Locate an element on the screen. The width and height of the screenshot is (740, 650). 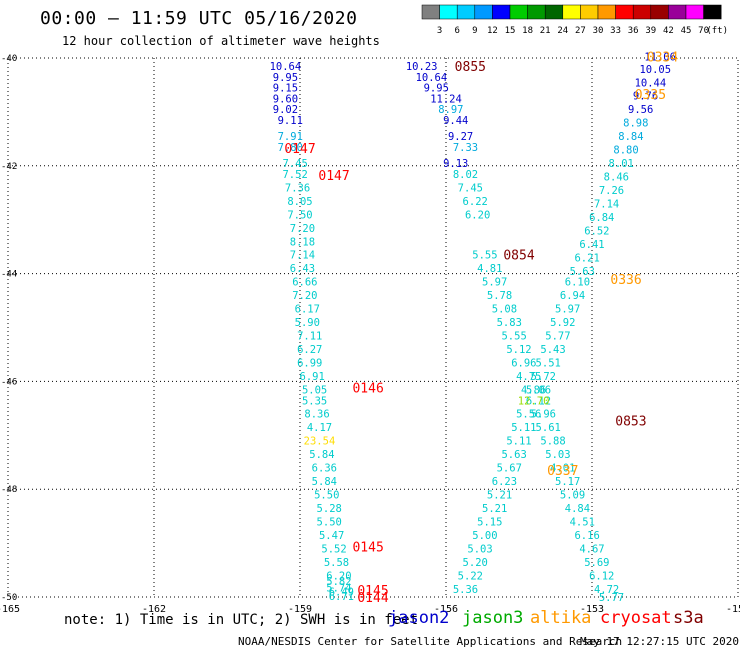
swh-label: 8.01 is located at coordinates (621, 164).